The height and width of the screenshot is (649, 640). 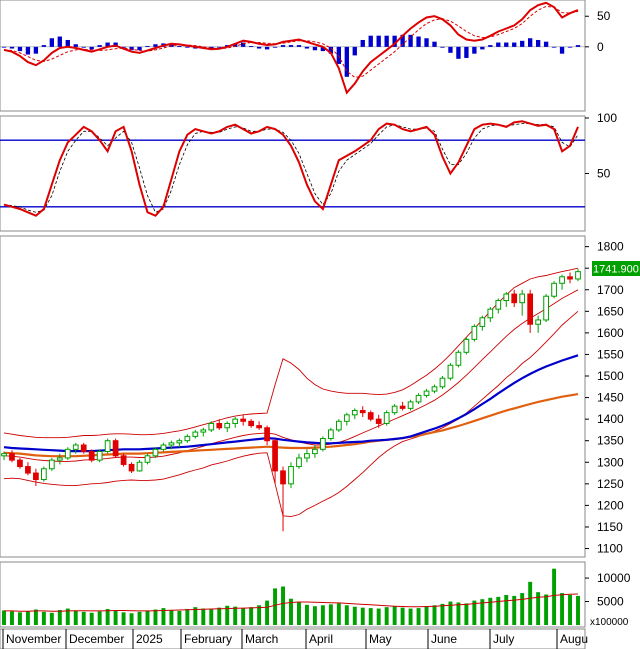 I want to click on stochastic-tick-label: 50, so click(x=604, y=174).